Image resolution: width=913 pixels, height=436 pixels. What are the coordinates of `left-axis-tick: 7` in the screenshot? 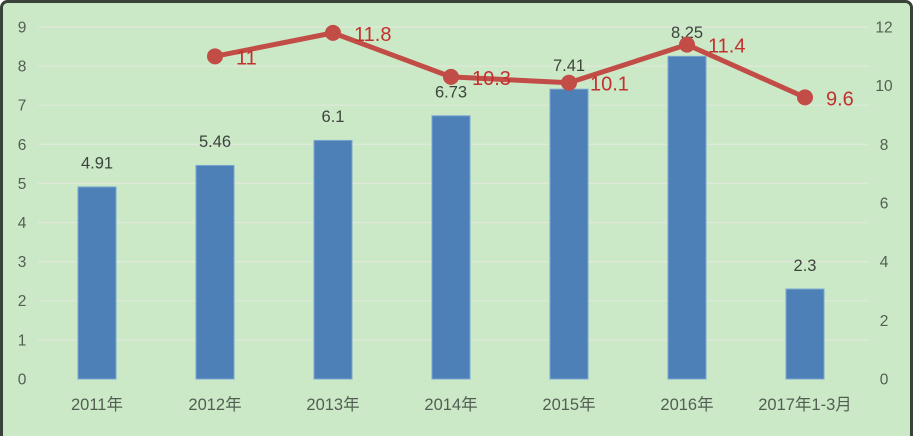 It's located at (22, 106).